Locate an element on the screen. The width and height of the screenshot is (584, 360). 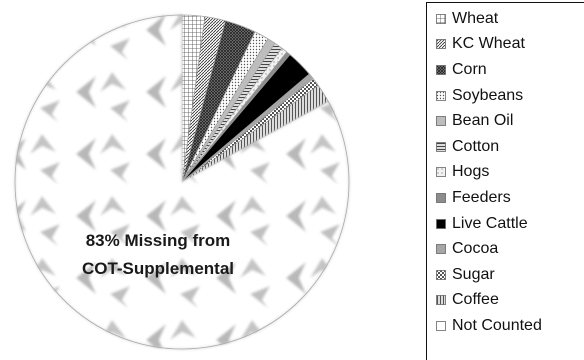
legend-item-corn: Corn is located at coordinates (510, 70).